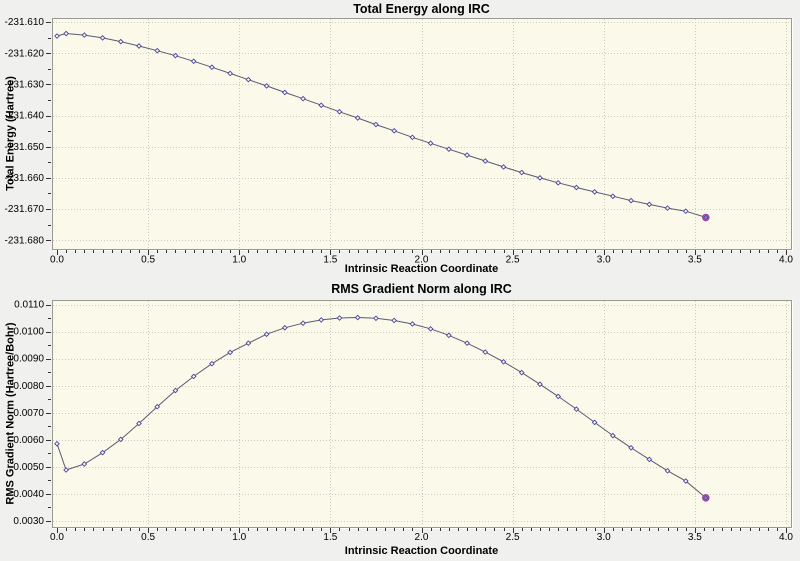  I want to click on rms-gradient-chart-title: RMS Gradient Norm along IRC, so click(421, 289).